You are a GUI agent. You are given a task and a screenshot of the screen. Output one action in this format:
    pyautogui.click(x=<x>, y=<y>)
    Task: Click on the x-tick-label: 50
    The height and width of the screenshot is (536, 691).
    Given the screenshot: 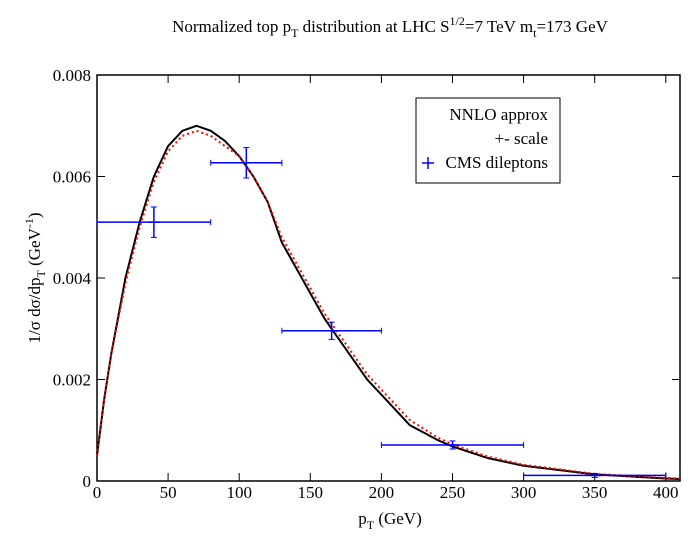 What is the action you would take?
    pyautogui.click(x=168, y=492)
    